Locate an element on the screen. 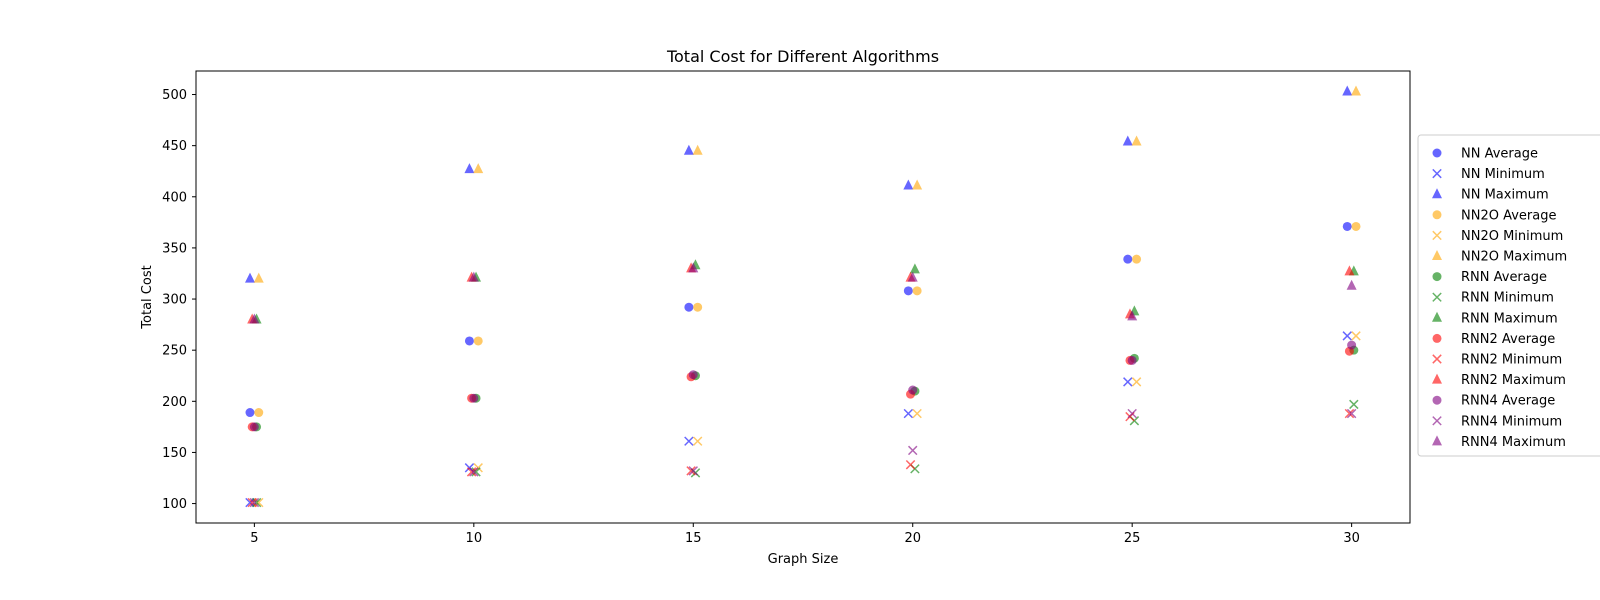 This screenshot has height=600, width=1600. y-tick-label: 300 is located at coordinates (174, 300).